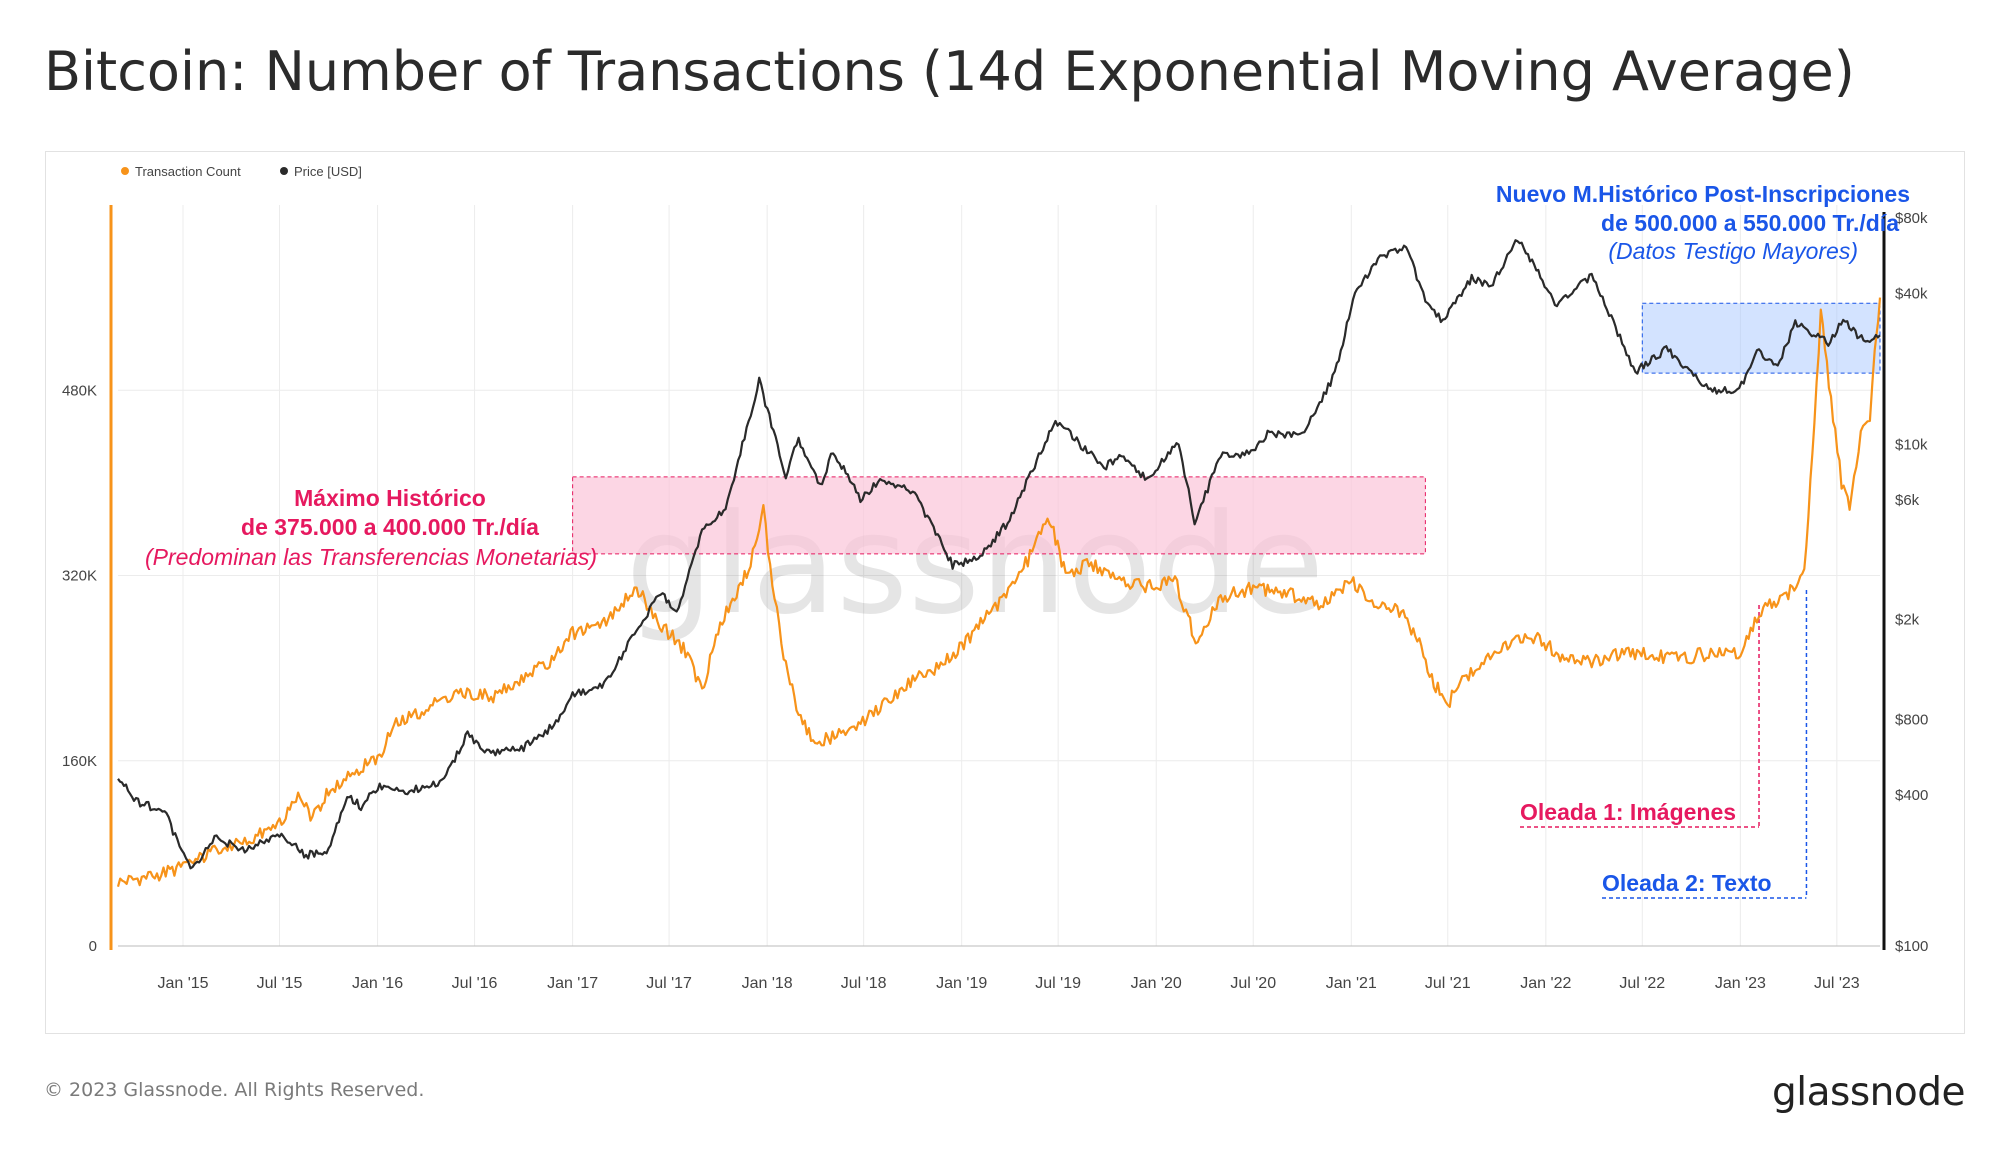 The height and width of the screenshot is (1152, 2000). Describe the element at coordinates (1907, 500) in the screenshot. I see `right-tick-label: $6k` at that location.